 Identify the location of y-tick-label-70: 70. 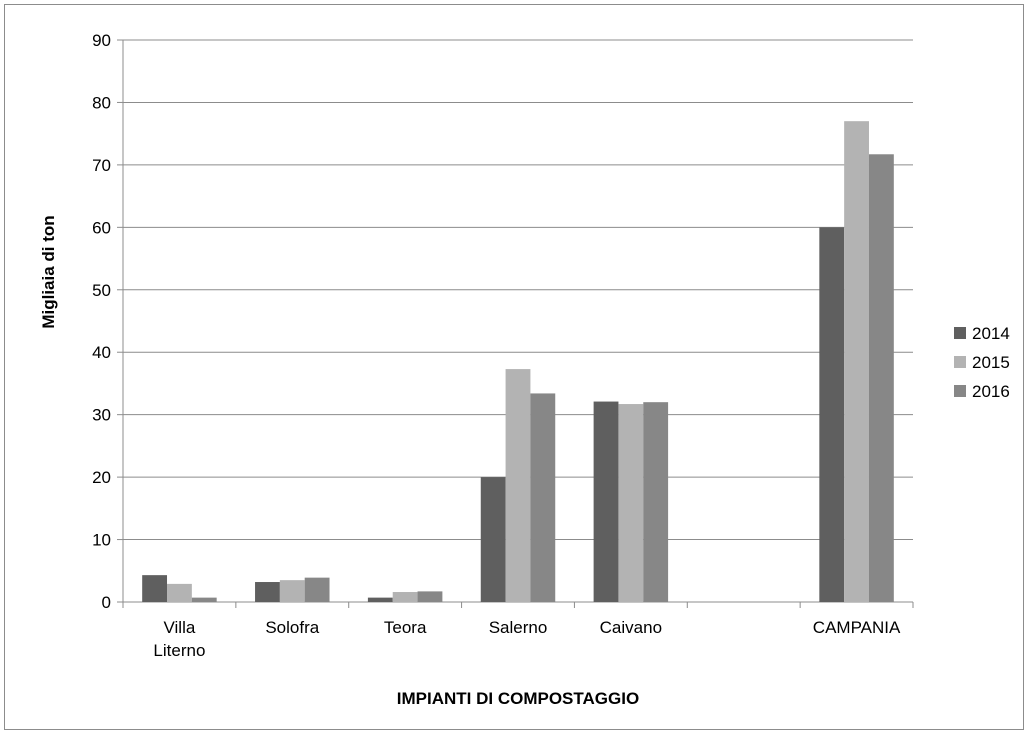
(101, 165).